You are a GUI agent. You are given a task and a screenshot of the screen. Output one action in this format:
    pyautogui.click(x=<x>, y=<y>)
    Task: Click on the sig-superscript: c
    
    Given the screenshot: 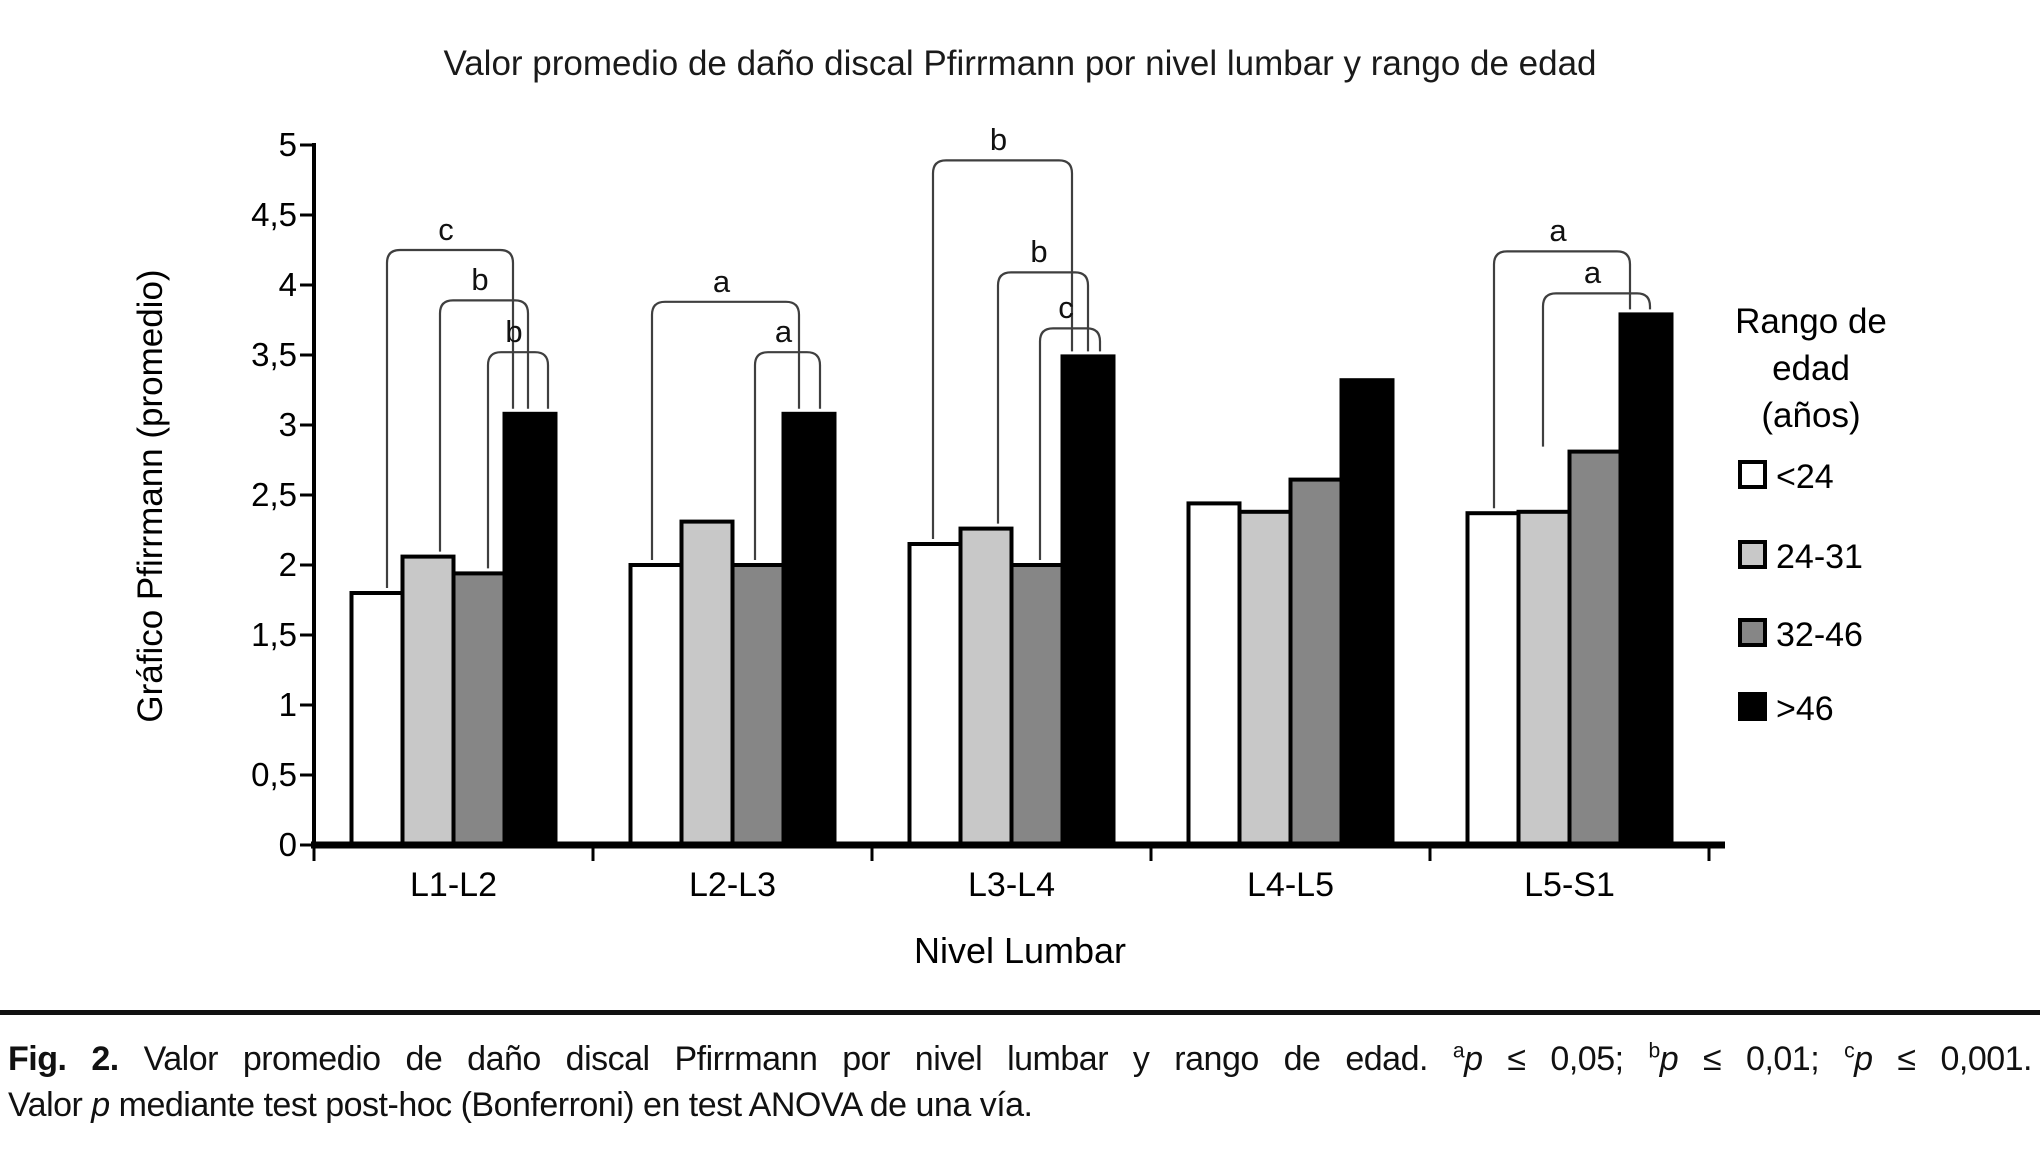 What is the action you would take?
    pyautogui.click(x=1849, y=1051)
    